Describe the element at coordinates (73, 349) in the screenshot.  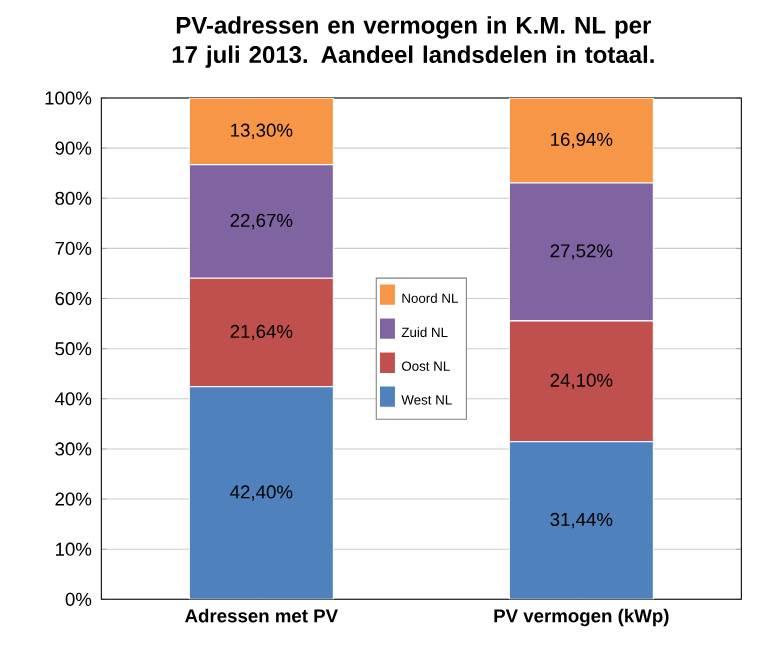
I see `y-tick-label: 50%` at that location.